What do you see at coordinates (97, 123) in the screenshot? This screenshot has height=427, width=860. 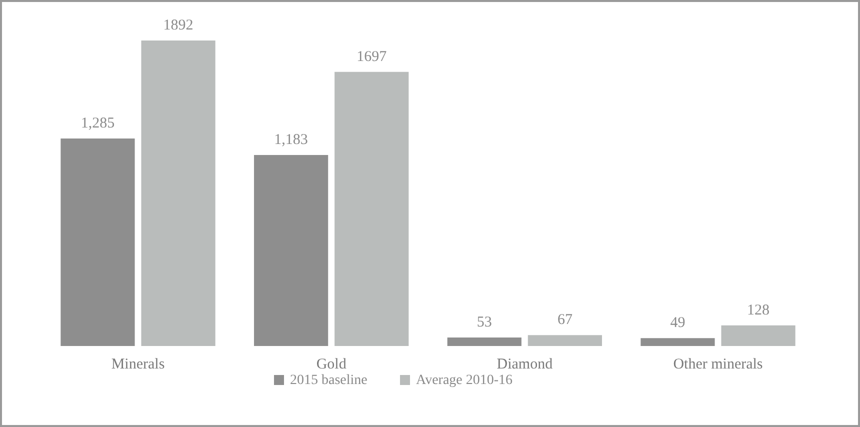 I see `data-label: 1,285` at bounding box center [97, 123].